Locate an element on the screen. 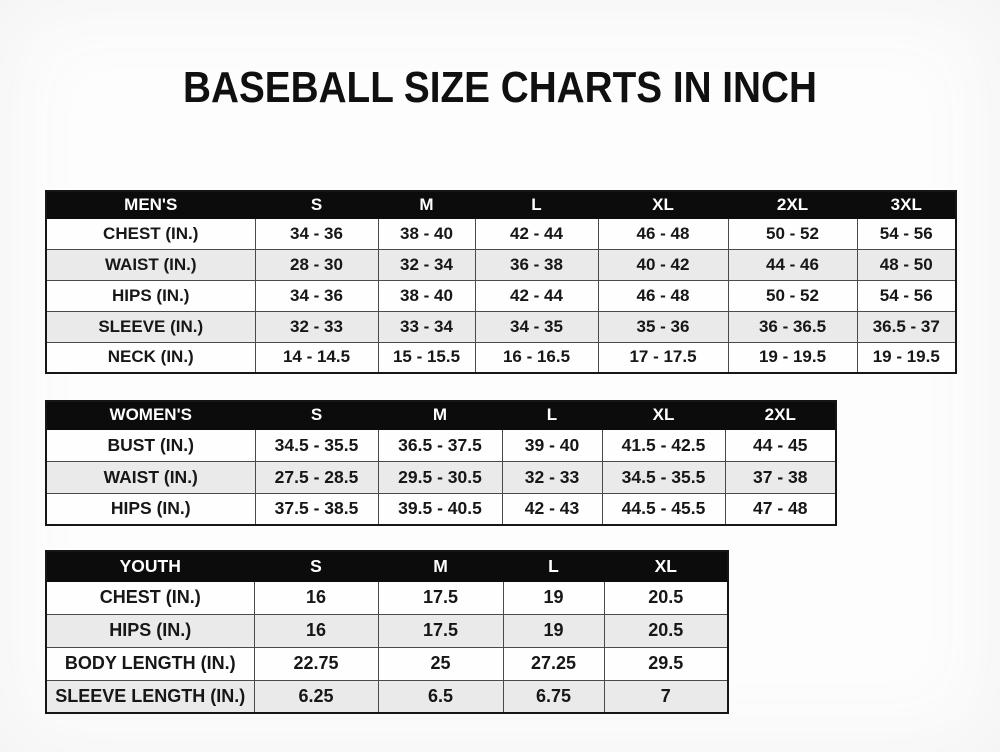 The height and width of the screenshot is (752, 1000). youth-section-label: YOUTH is located at coordinates (150, 566).